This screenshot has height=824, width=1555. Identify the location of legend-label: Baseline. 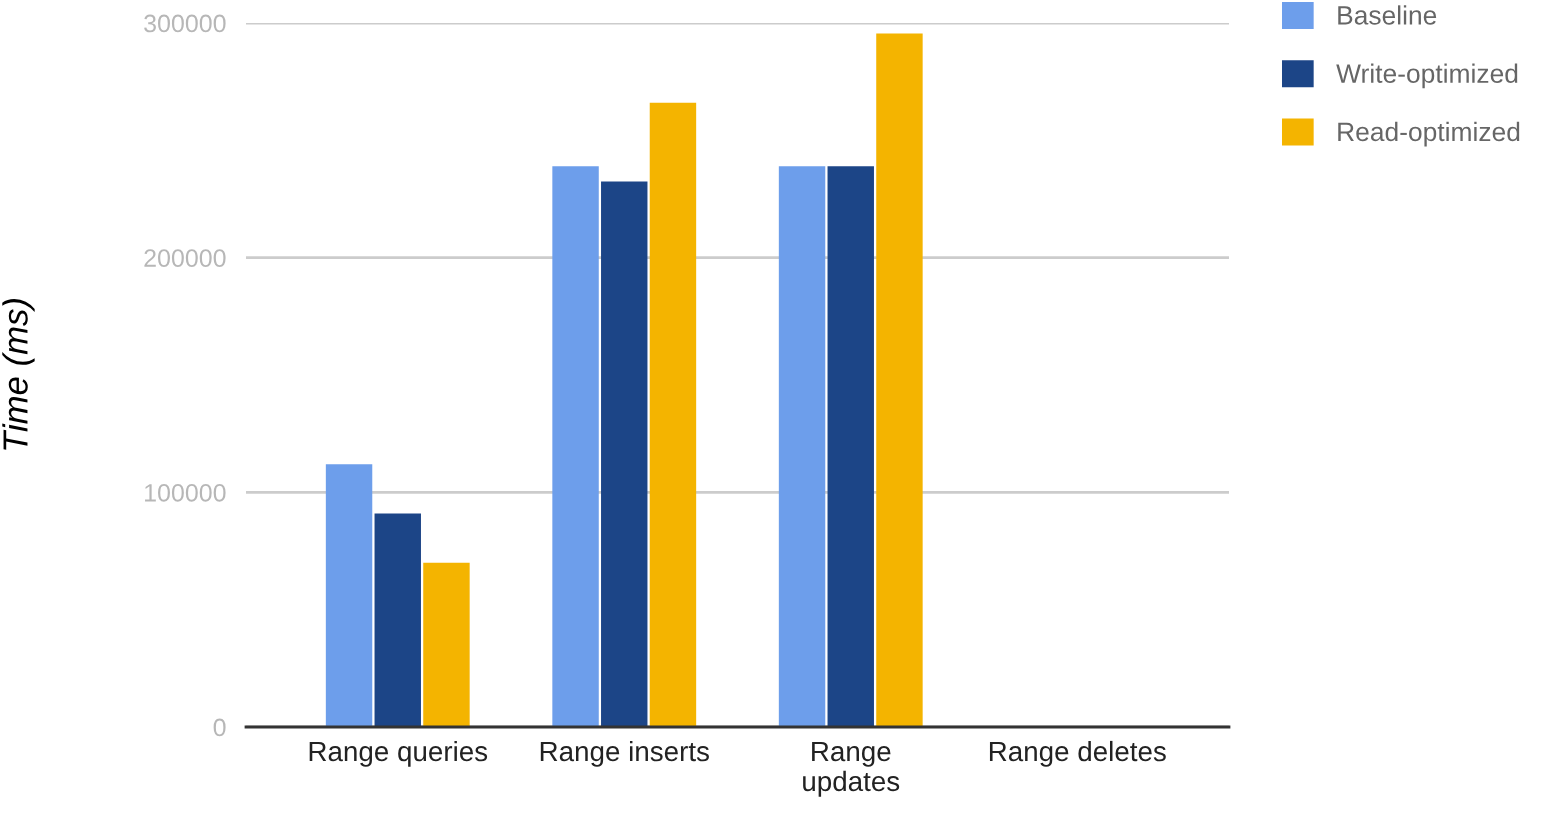
(1387, 15).